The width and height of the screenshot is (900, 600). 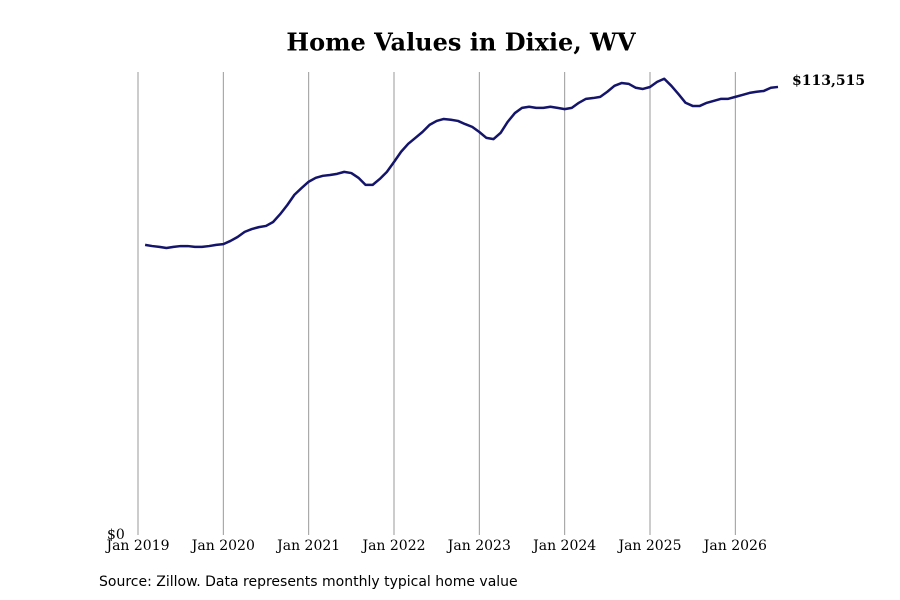 I want to click on x-tick-label: Jan 2023, so click(x=478, y=546).